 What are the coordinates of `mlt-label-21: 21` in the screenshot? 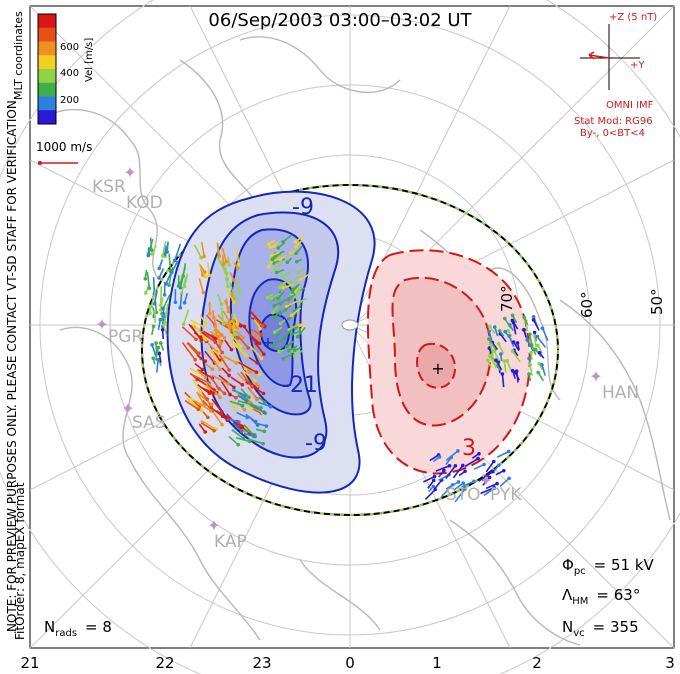 It's located at (29, 663).